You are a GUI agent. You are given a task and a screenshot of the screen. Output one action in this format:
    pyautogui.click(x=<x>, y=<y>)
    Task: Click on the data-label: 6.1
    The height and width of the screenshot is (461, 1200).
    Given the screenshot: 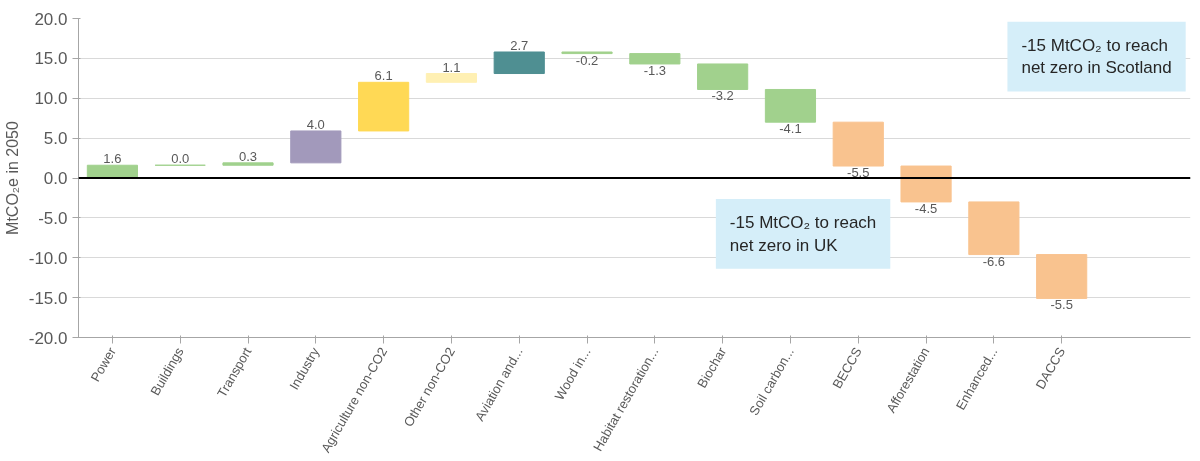 What is the action you would take?
    pyautogui.click(x=383, y=76)
    